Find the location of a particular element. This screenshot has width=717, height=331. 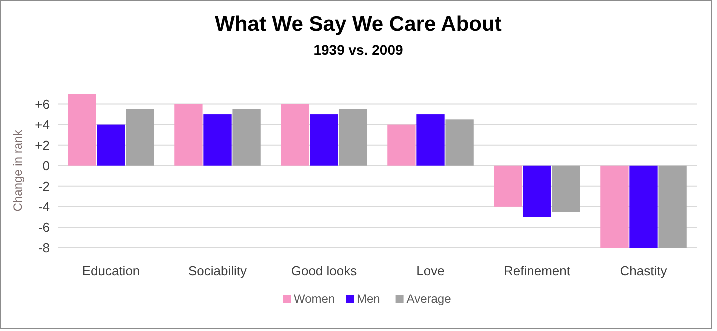

legend-label: Average is located at coordinates (429, 299).